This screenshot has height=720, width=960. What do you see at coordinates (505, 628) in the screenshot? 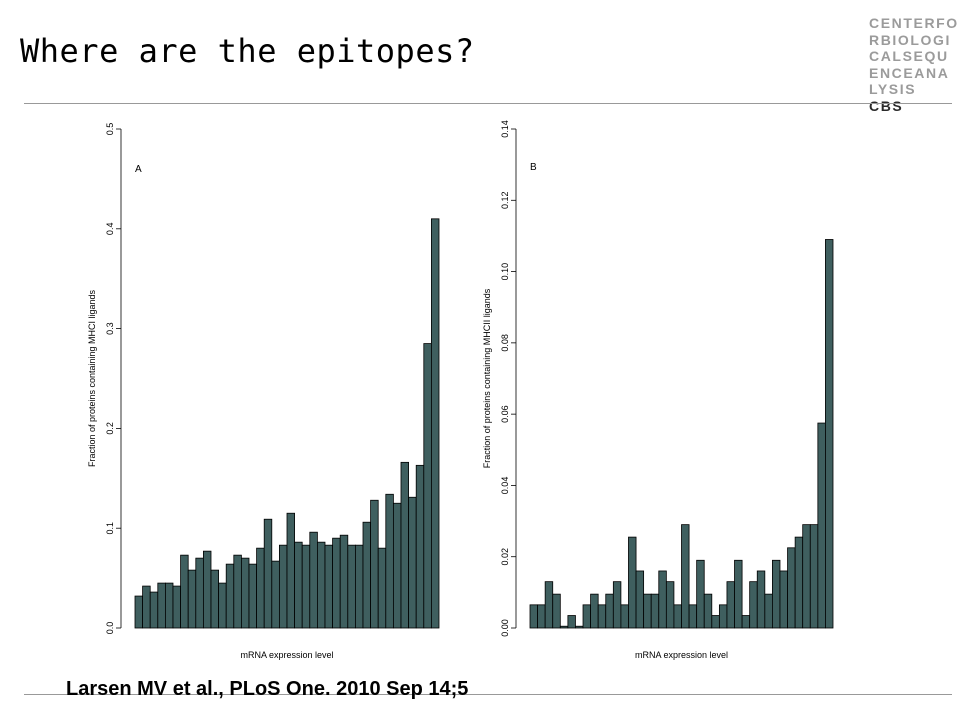
I see `y-tick-label: 0.00` at bounding box center [505, 628].